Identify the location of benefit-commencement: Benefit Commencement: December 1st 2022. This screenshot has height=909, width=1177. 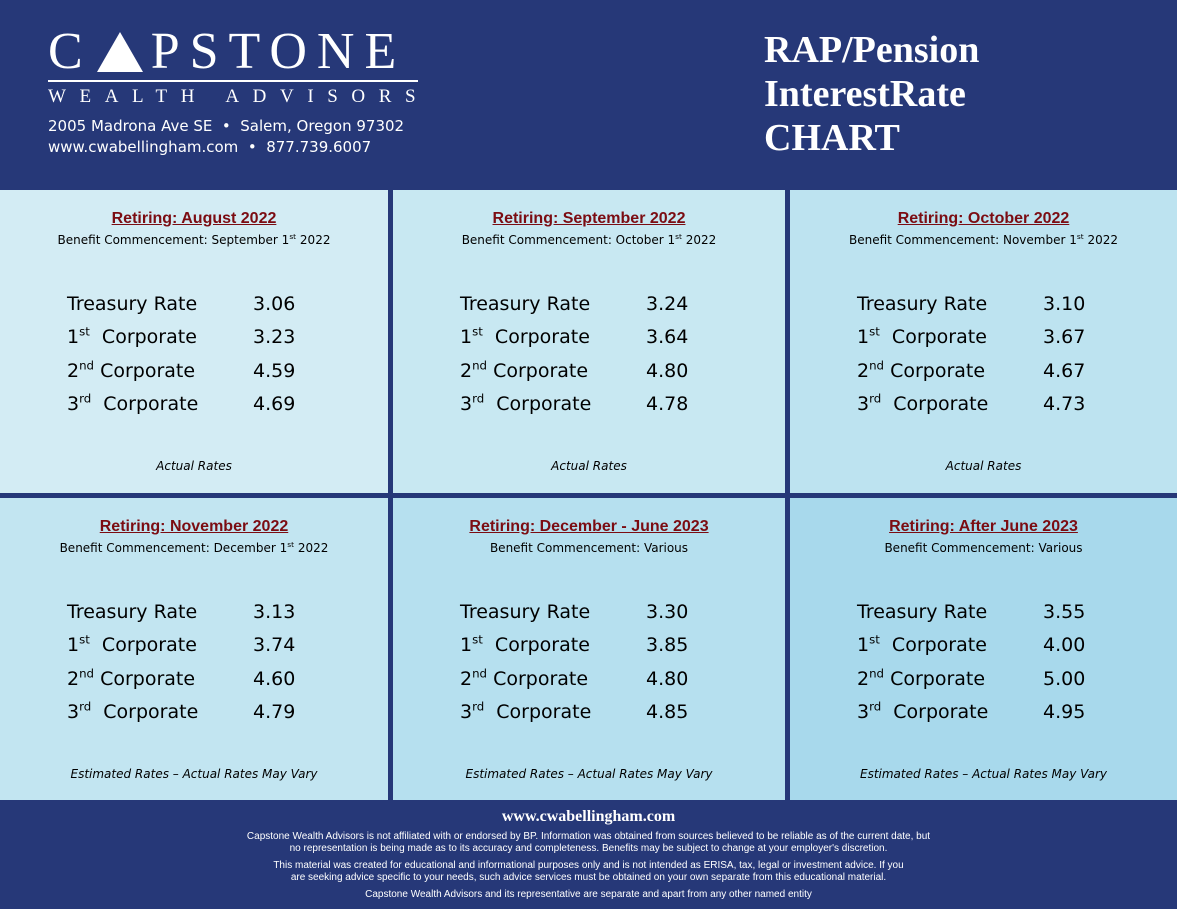
(194, 548).